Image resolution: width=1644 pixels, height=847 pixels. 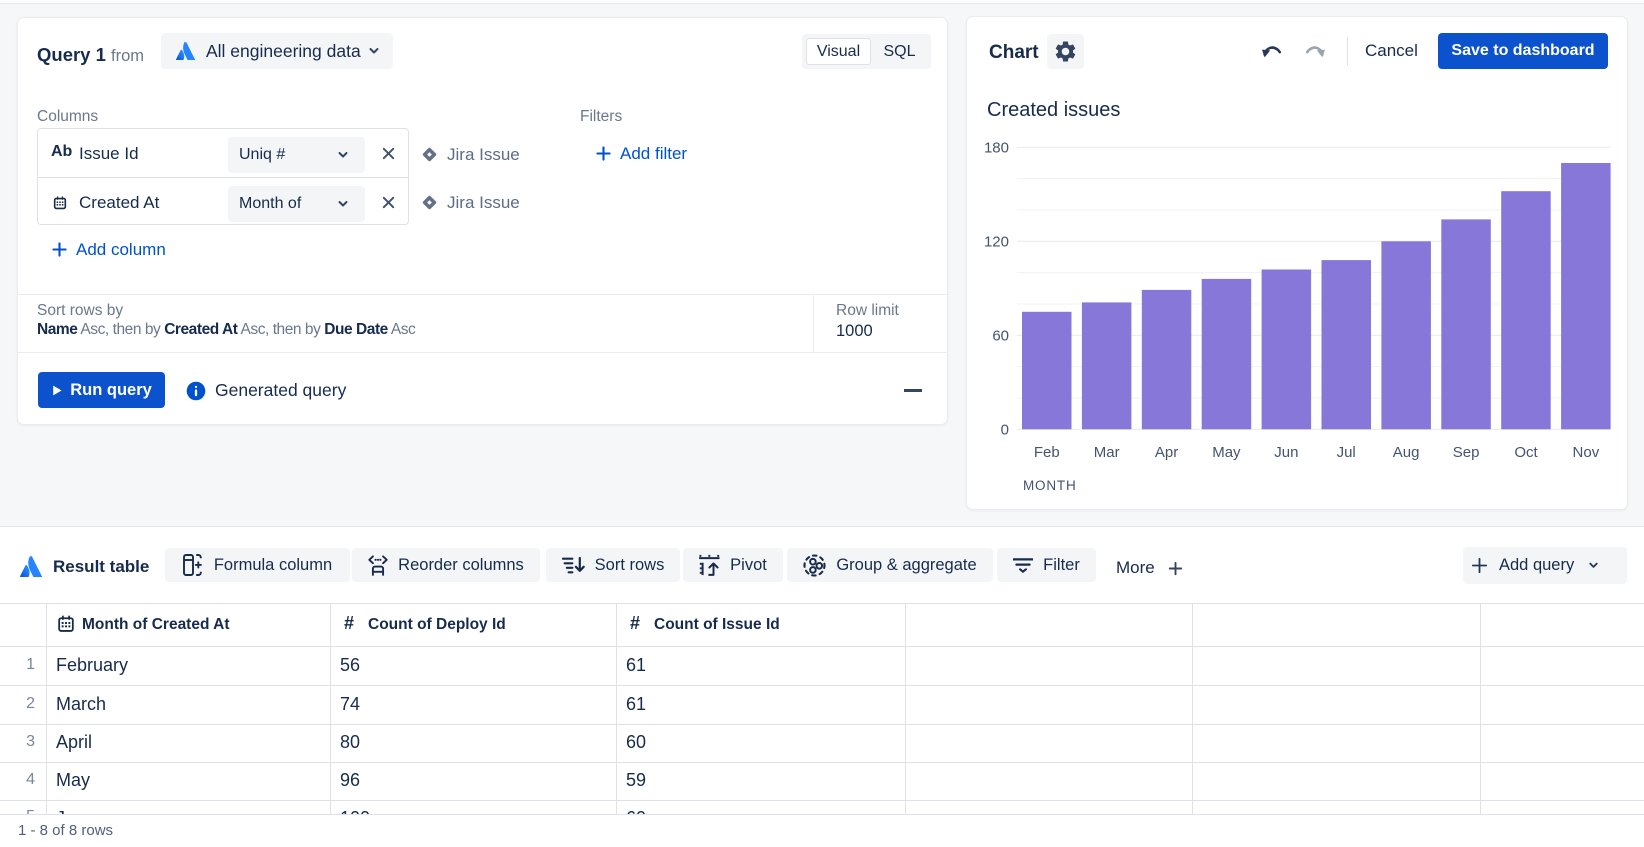 I want to click on svg-text: MONTH, so click(x=1050, y=485).